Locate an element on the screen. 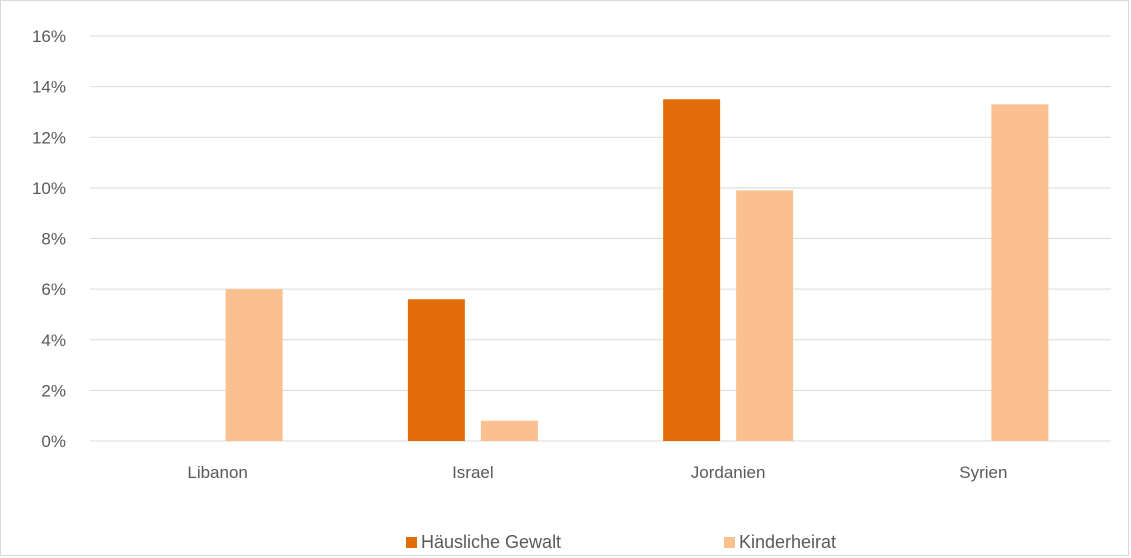 The width and height of the screenshot is (1131, 558). x-tick-label: Israel is located at coordinates (473, 472).